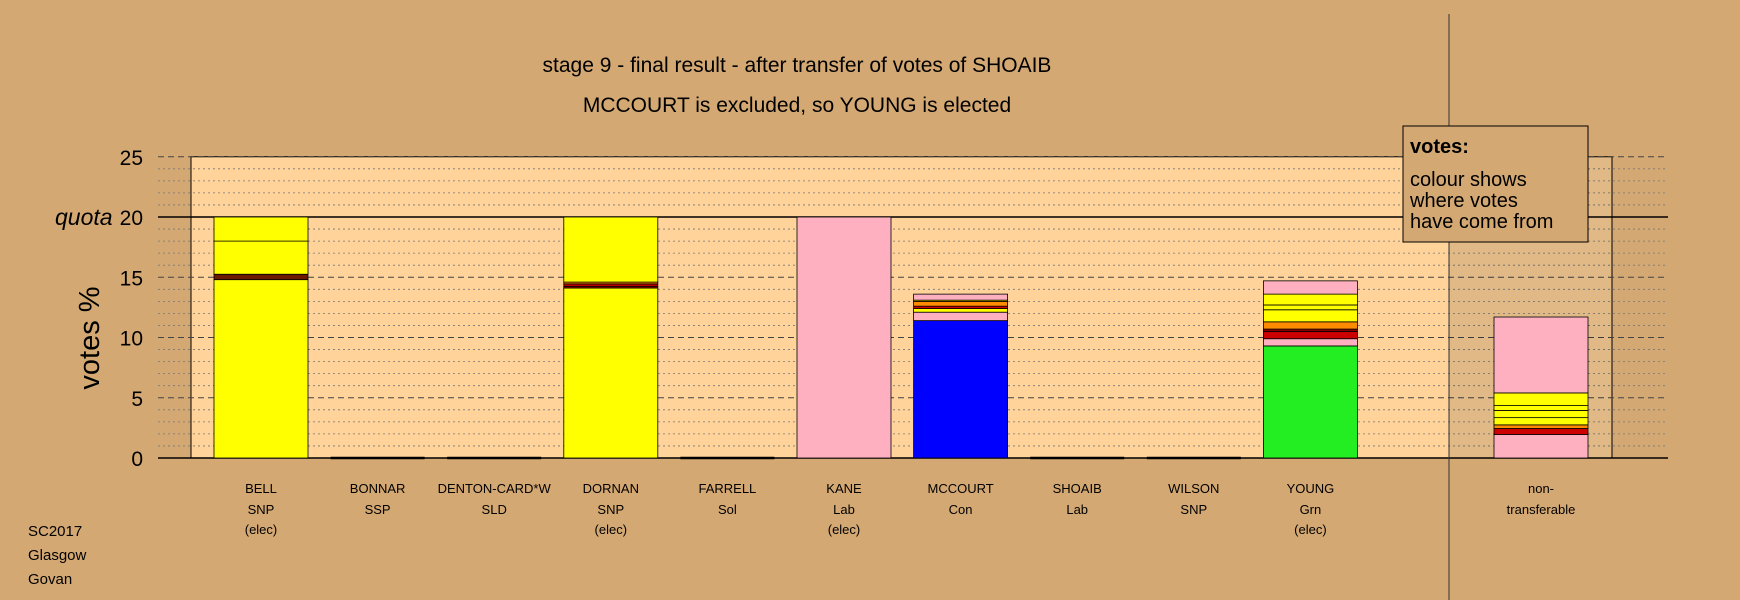  Describe the element at coordinates (131, 158) in the screenshot. I see `y-tick-label: 25` at that location.